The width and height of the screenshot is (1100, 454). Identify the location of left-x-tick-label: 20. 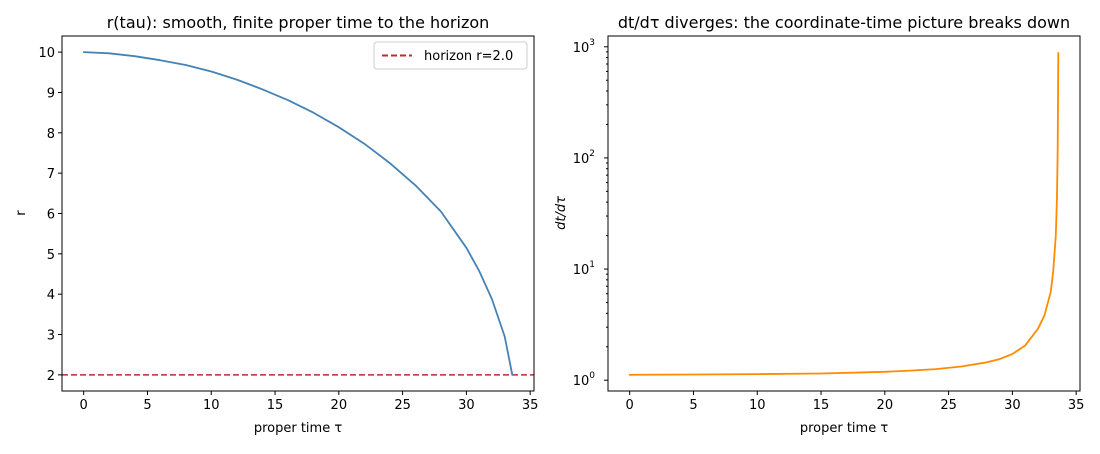
(339, 405).